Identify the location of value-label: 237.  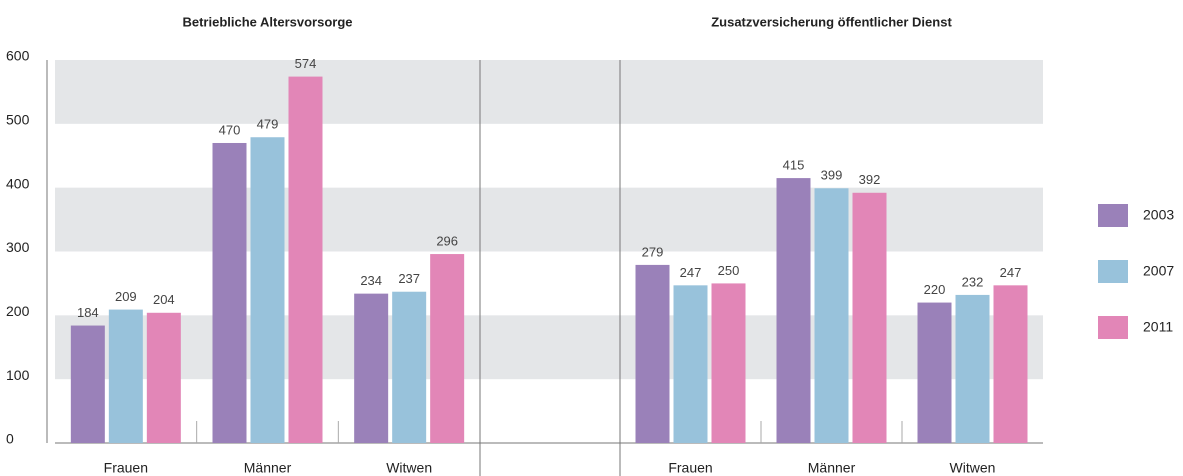
(409, 278).